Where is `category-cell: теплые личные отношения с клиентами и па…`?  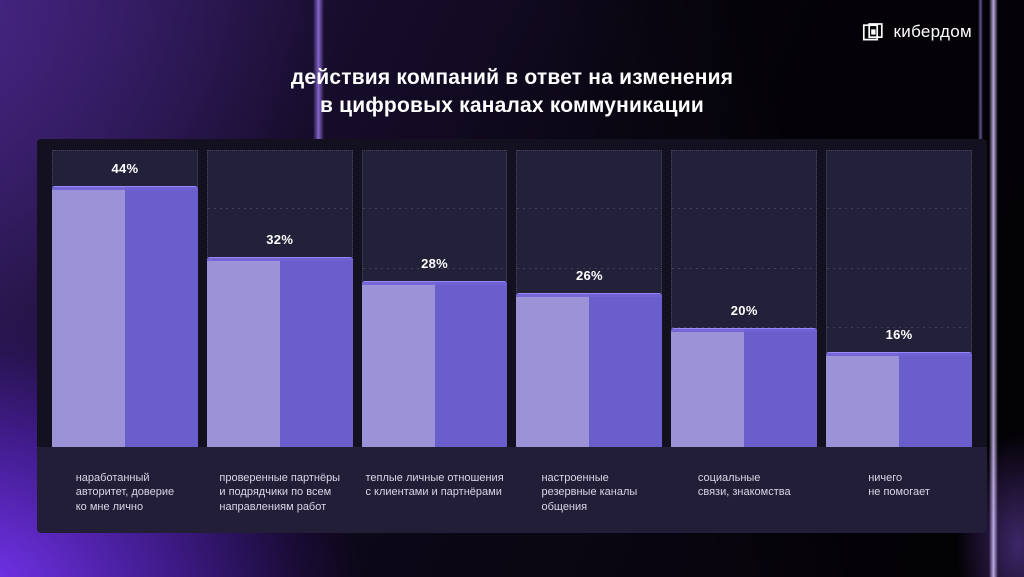
category-cell: теплые личные отношения с клиентами и па… is located at coordinates (435, 492).